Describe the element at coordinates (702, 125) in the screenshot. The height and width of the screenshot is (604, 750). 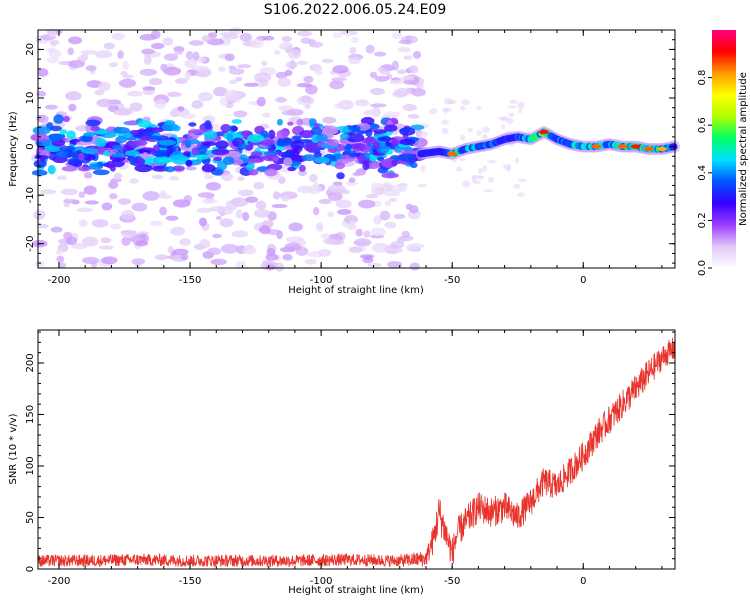
I see `colorbar-tick-label: 0.6` at that location.